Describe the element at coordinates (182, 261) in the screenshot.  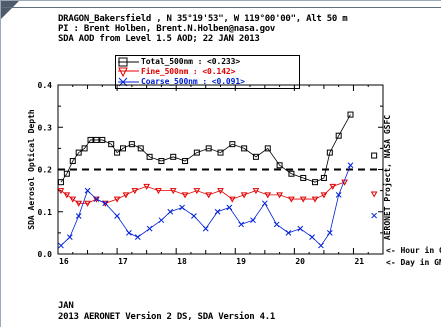
I see `x-tick-label: 18` at that location.